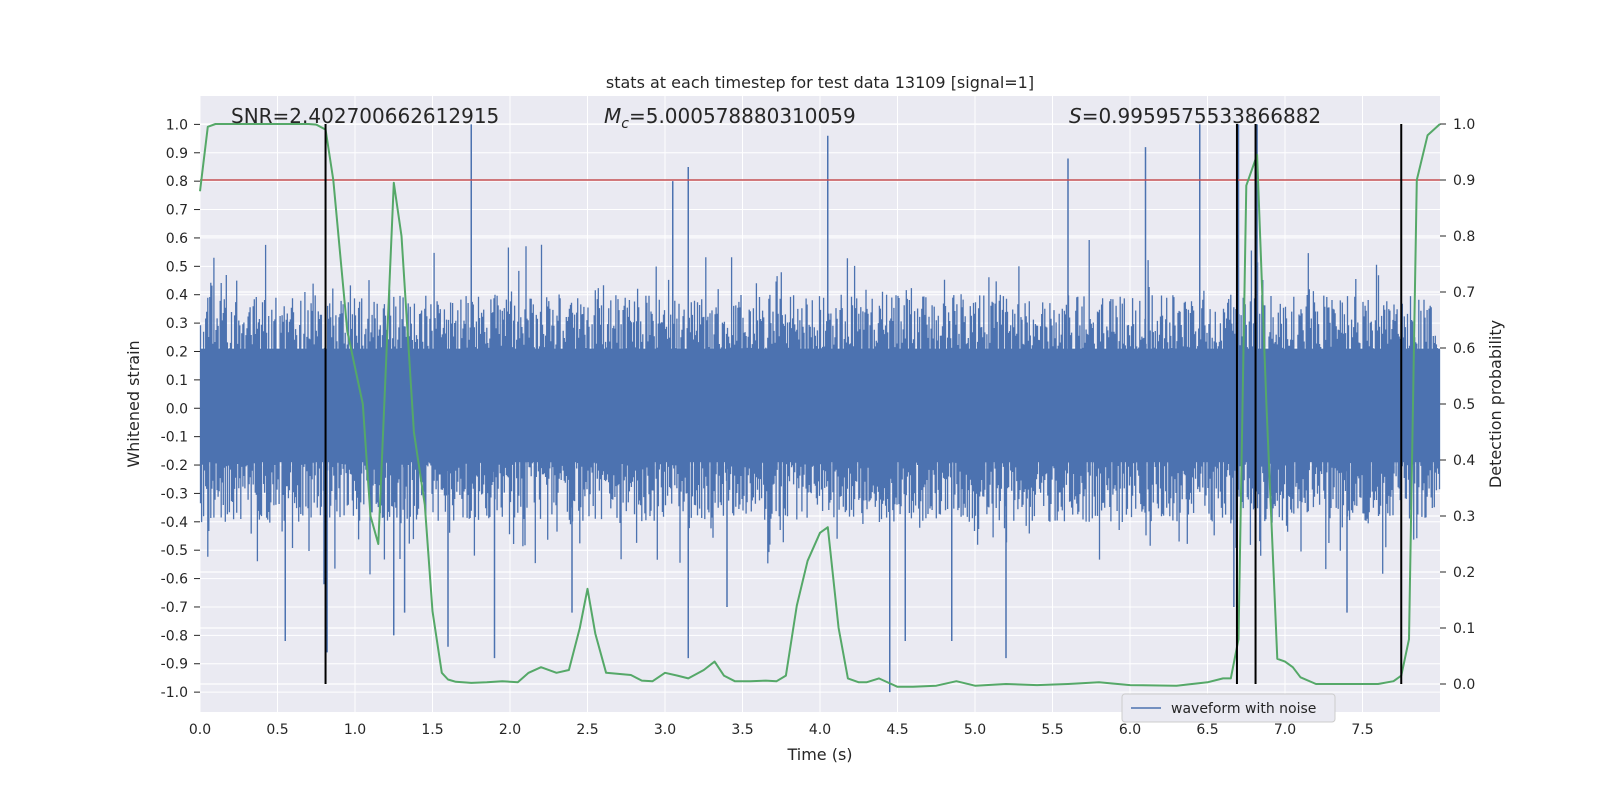 Image resolution: width=1600 pixels, height=800 pixels. I want to click on y-left-tick-label: 0.2, so click(177, 352).